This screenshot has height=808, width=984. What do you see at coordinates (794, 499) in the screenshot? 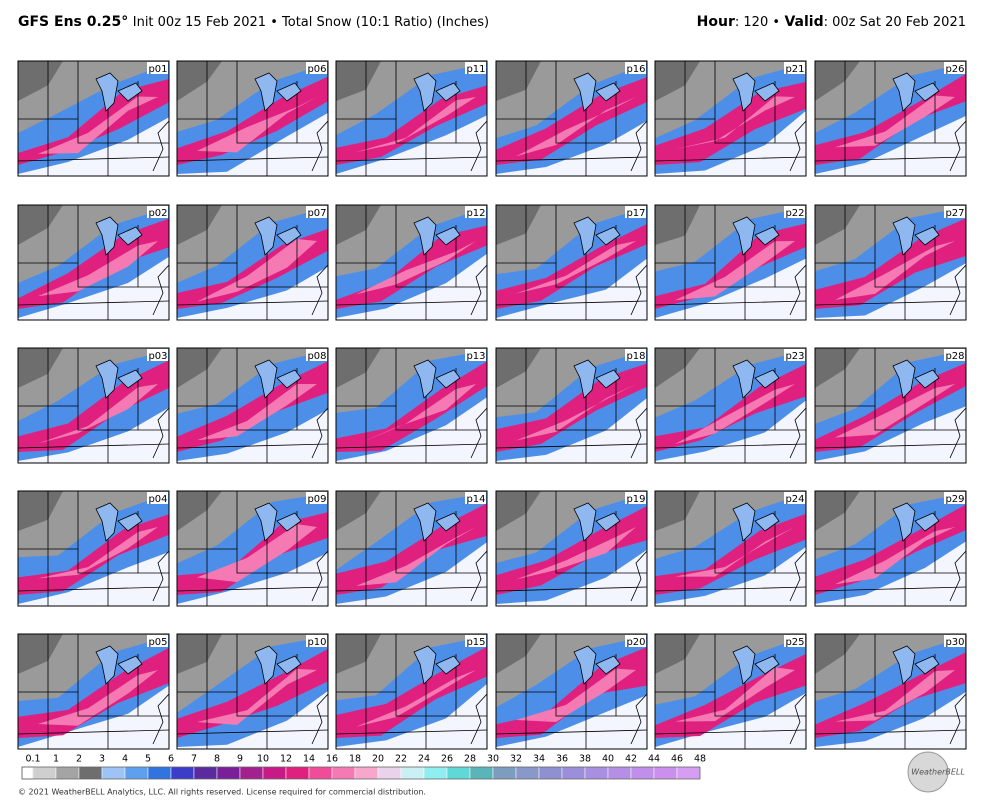
I see `panel-label: p24` at bounding box center [794, 499].